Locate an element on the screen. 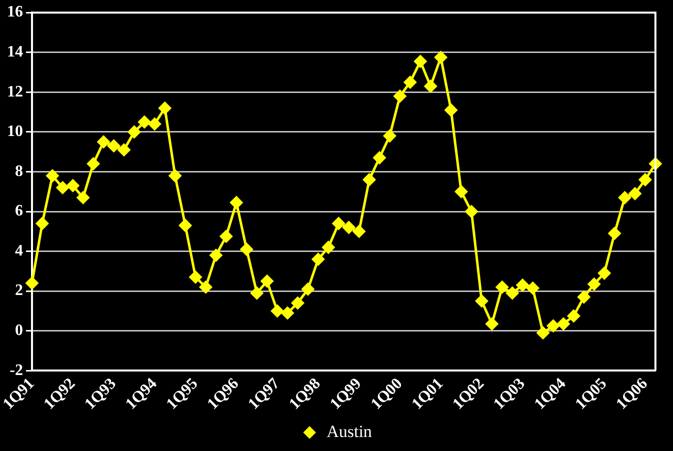  y-tick-label: 4 is located at coordinates (19, 251).